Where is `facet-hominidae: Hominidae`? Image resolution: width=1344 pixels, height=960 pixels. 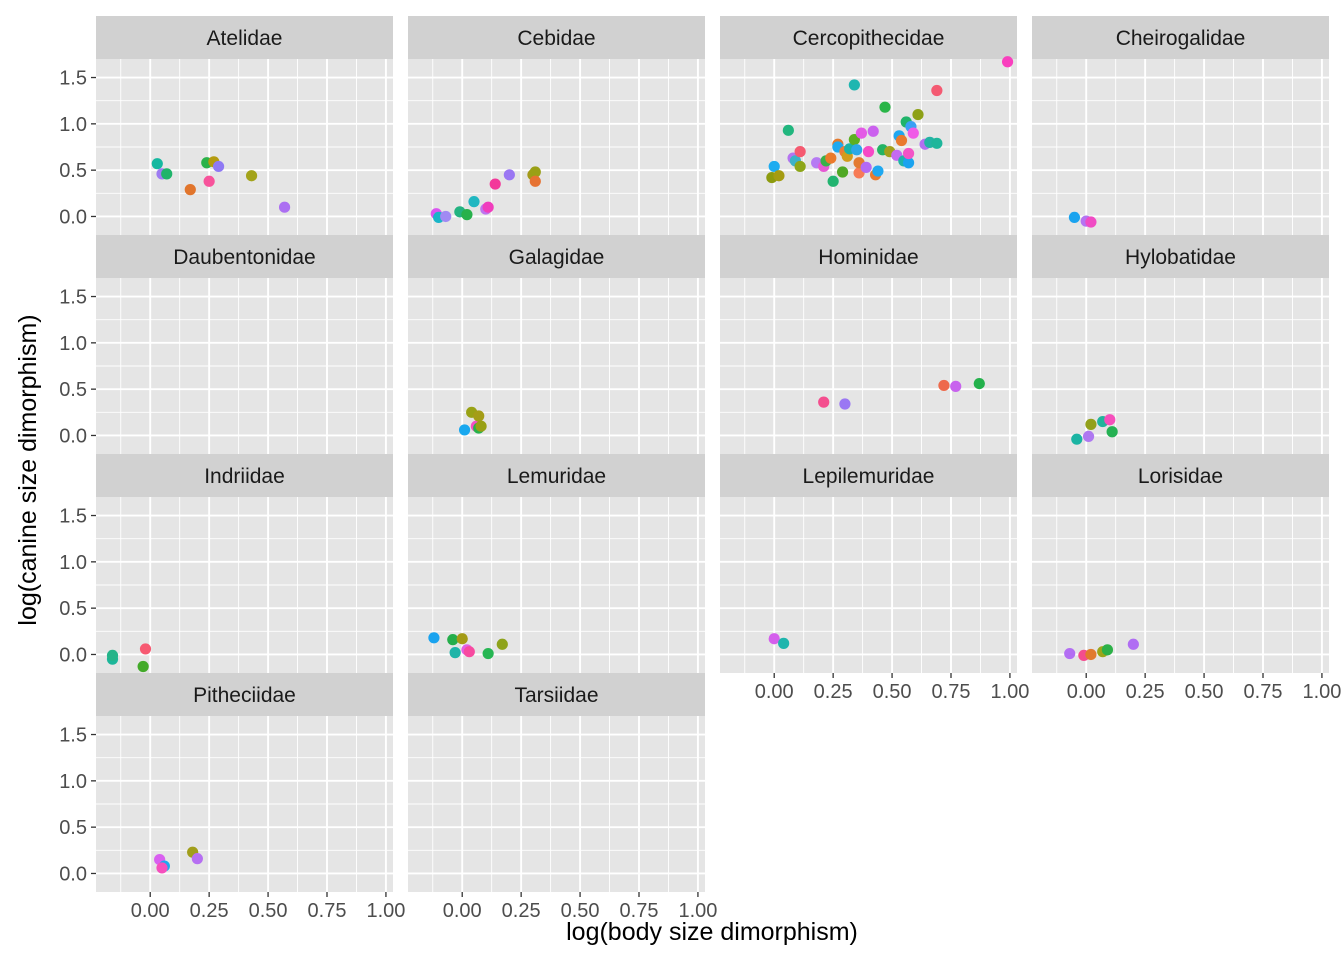
facet-hominidae: Hominidae is located at coordinates (868, 344).